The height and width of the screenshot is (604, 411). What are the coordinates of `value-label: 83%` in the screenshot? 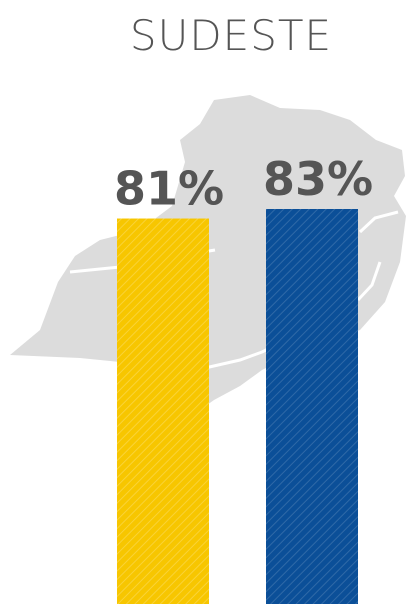 It's located at (318, 179).